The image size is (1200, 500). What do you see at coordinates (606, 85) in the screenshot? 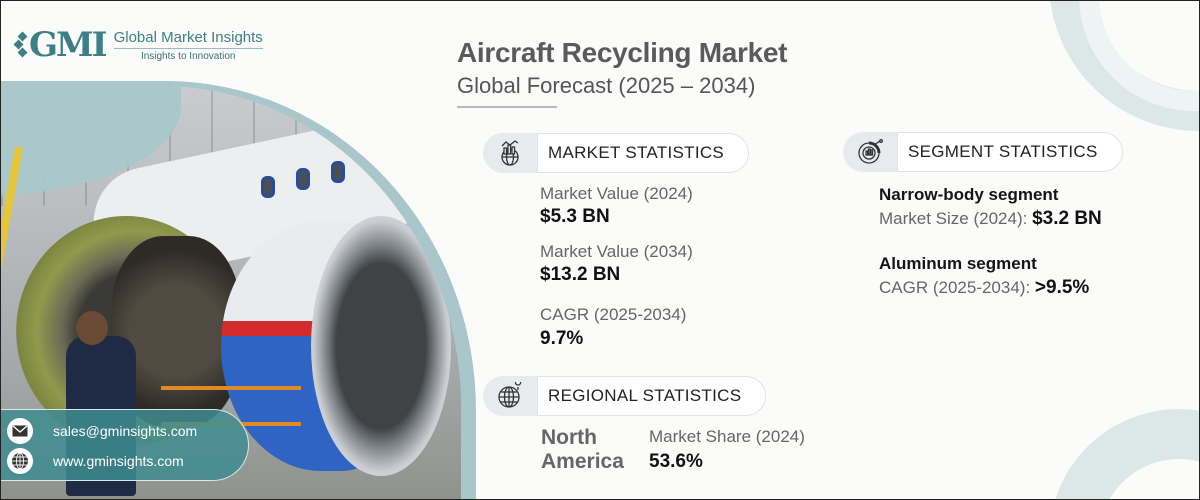
I see `page-subtitle: Global Forecast (2025 – 2034)` at bounding box center [606, 85].